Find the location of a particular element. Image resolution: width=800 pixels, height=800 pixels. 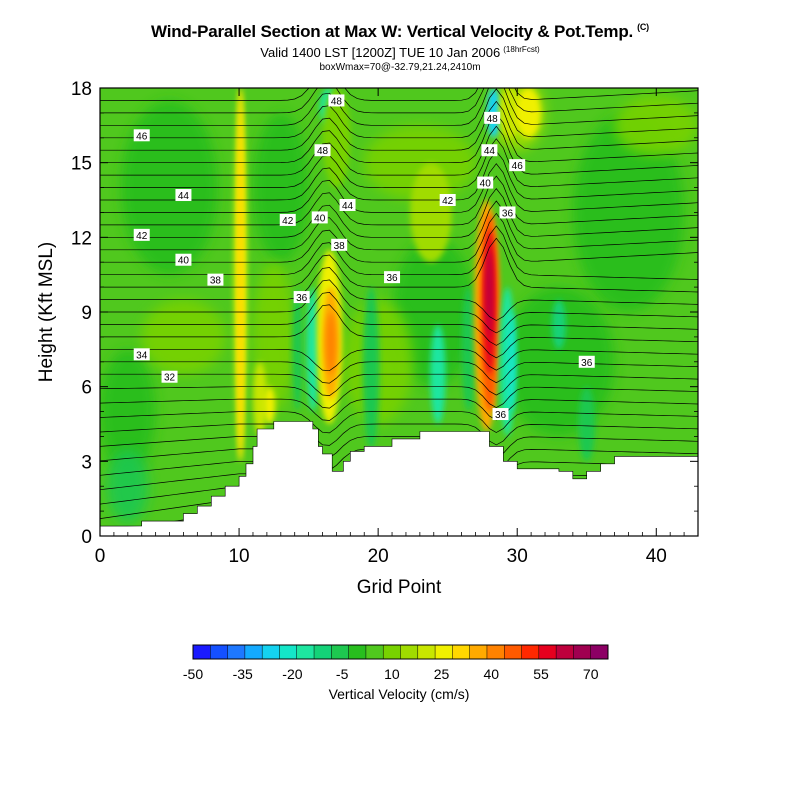

contour-label-19: 40 is located at coordinates (485, 183).